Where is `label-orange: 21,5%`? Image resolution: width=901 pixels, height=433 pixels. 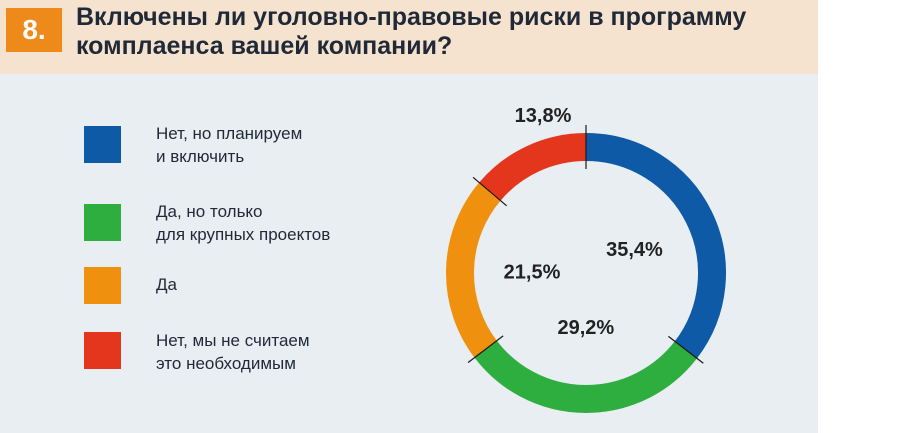 label-orange: 21,5% is located at coordinates (532, 273).